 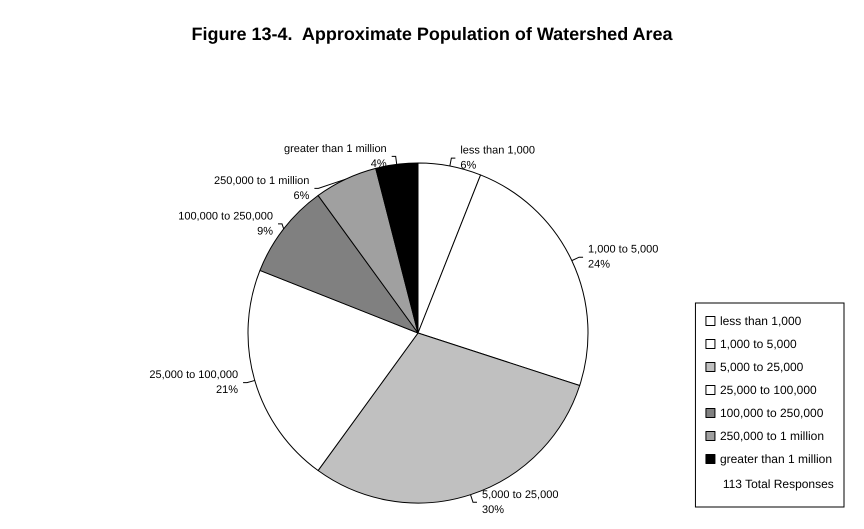 I want to click on legend-label: 250,000 to 1 million, so click(x=772, y=436).